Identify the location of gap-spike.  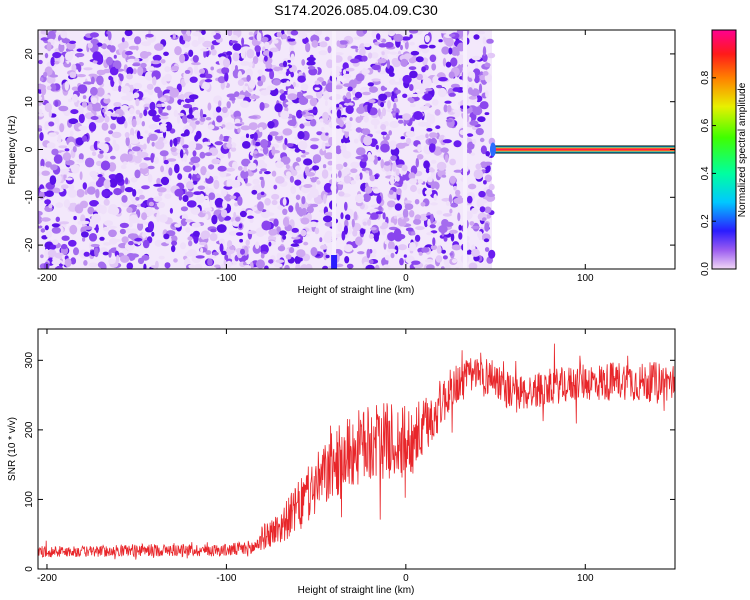
(334, 262).